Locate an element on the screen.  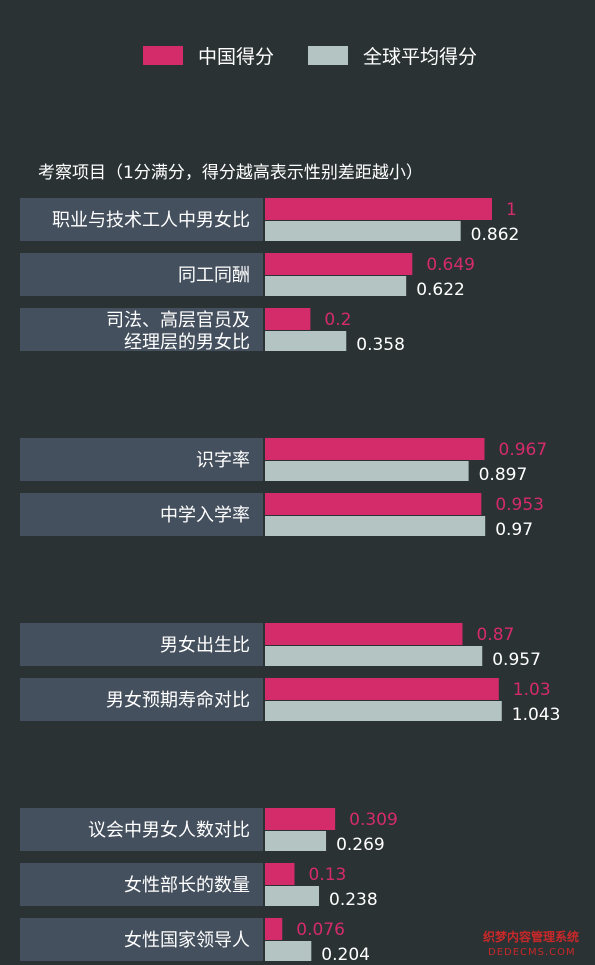
value-label-china: 0.309 is located at coordinates (373, 820).